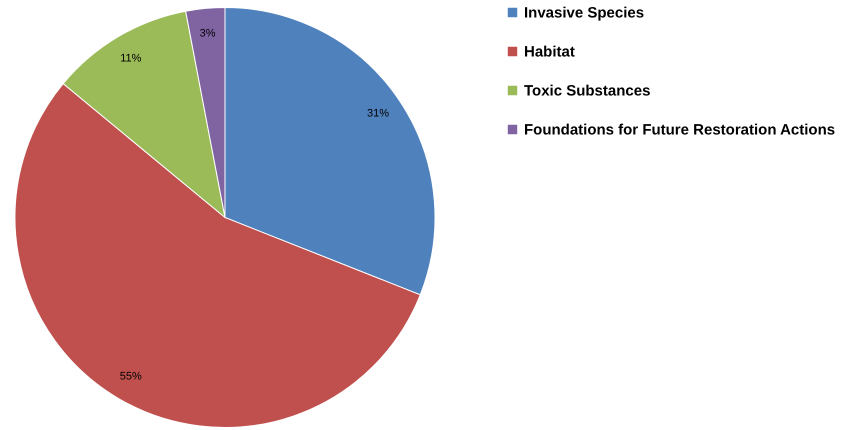 This screenshot has width=865, height=430. What do you see at coordinates (131, 376) in the screenshot?
I see `data-label: 55%` at bounding box center [131, 376].